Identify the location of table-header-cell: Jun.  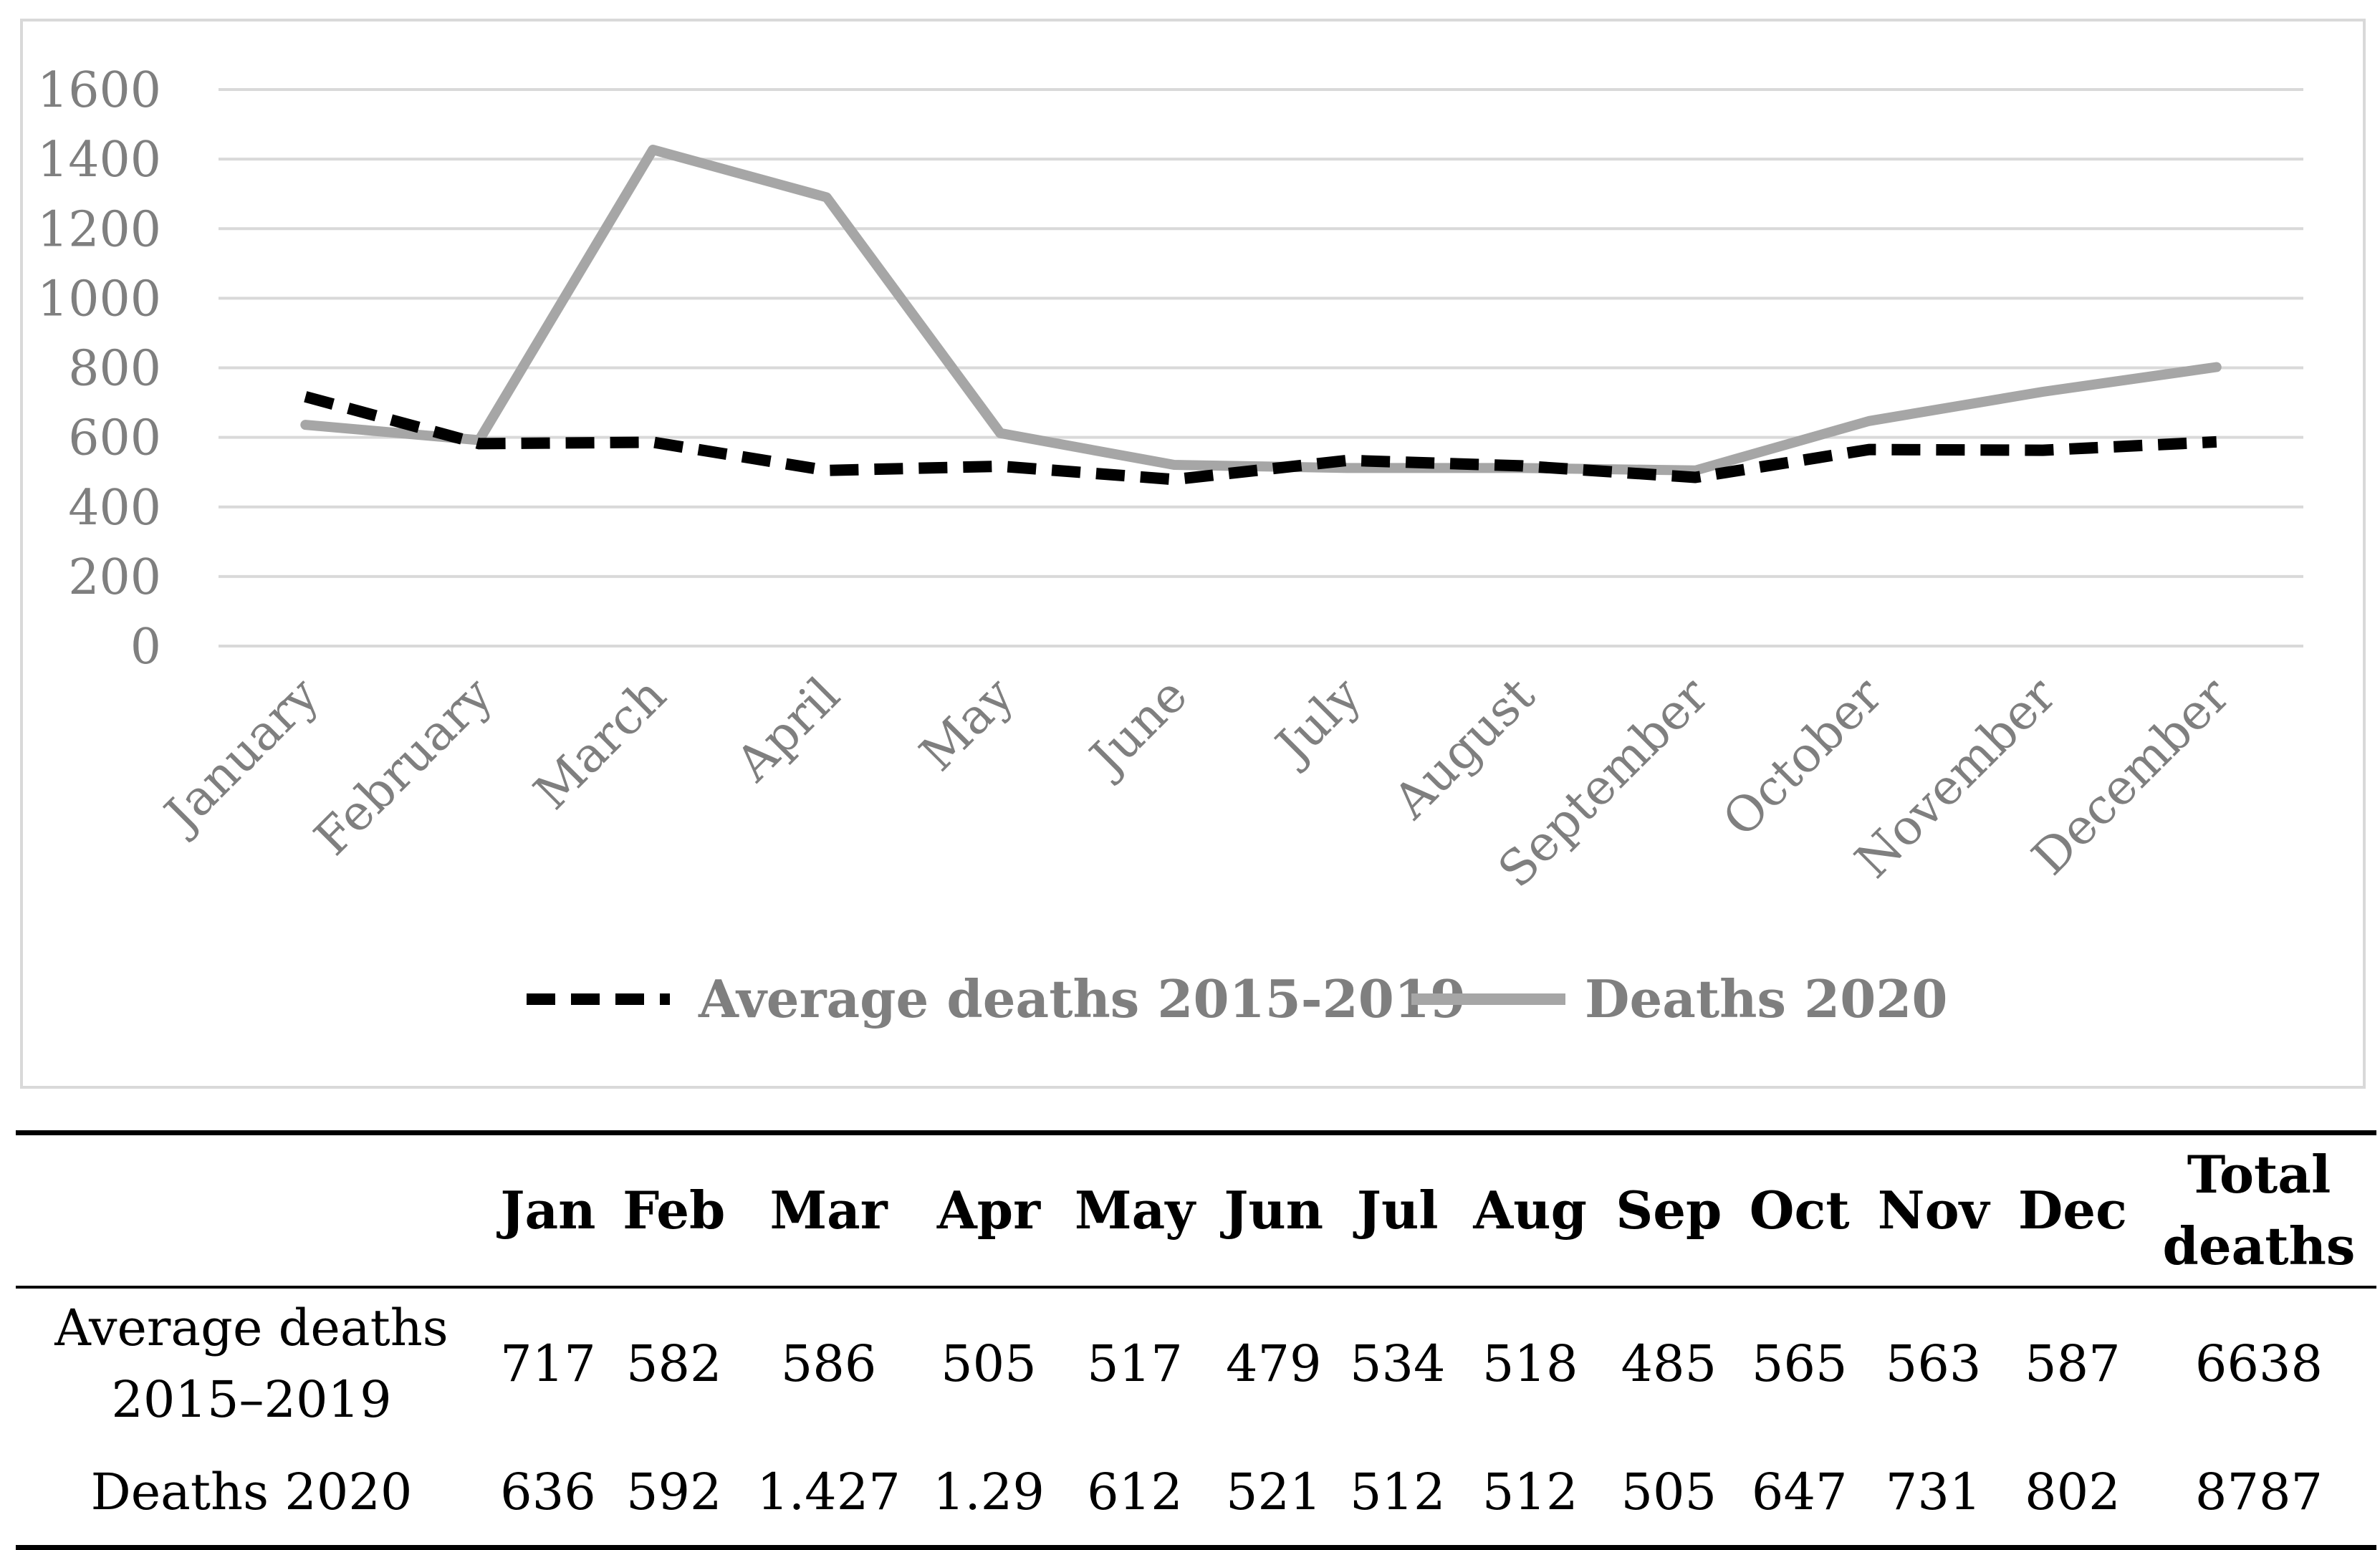
(1274, 1210).